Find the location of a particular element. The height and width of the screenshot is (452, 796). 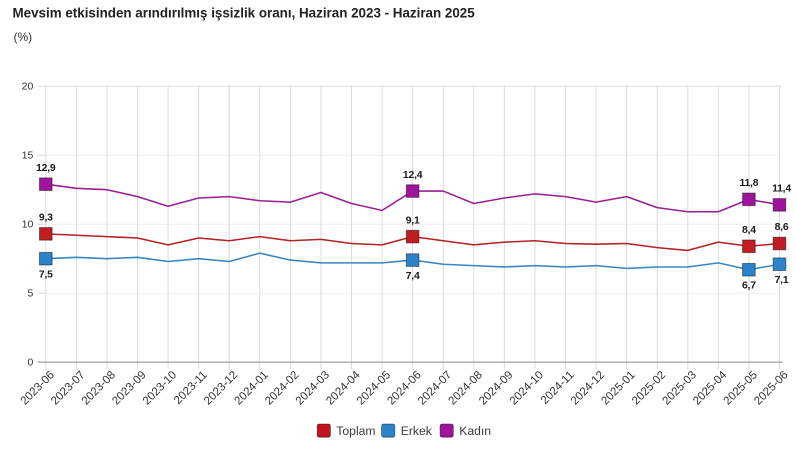

svg-text: 0 is located at coordinates (30, 362).